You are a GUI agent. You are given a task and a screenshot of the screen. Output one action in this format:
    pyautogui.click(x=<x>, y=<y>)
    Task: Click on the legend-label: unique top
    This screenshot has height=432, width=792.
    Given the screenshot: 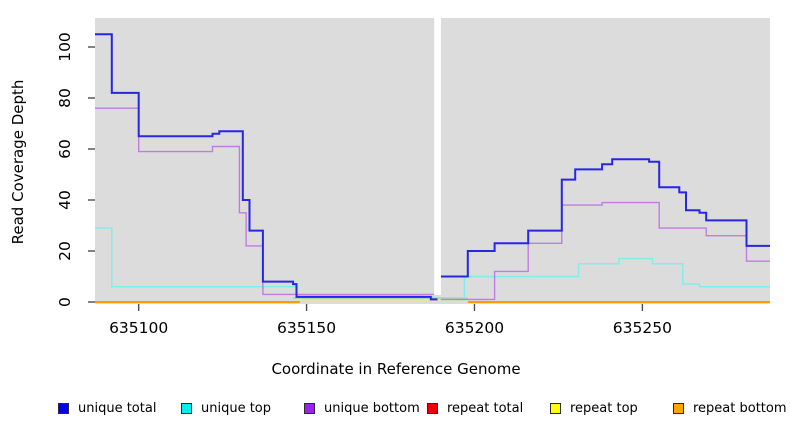 What is the action you would take?
    pyautogui.click(x=236, y=408)
    